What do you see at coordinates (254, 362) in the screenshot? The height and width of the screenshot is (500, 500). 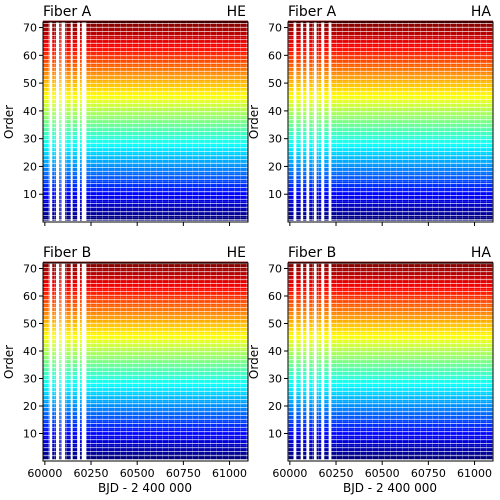 I see `y-axis-label-bottom-right: Order` at bounding box center [254, 362].